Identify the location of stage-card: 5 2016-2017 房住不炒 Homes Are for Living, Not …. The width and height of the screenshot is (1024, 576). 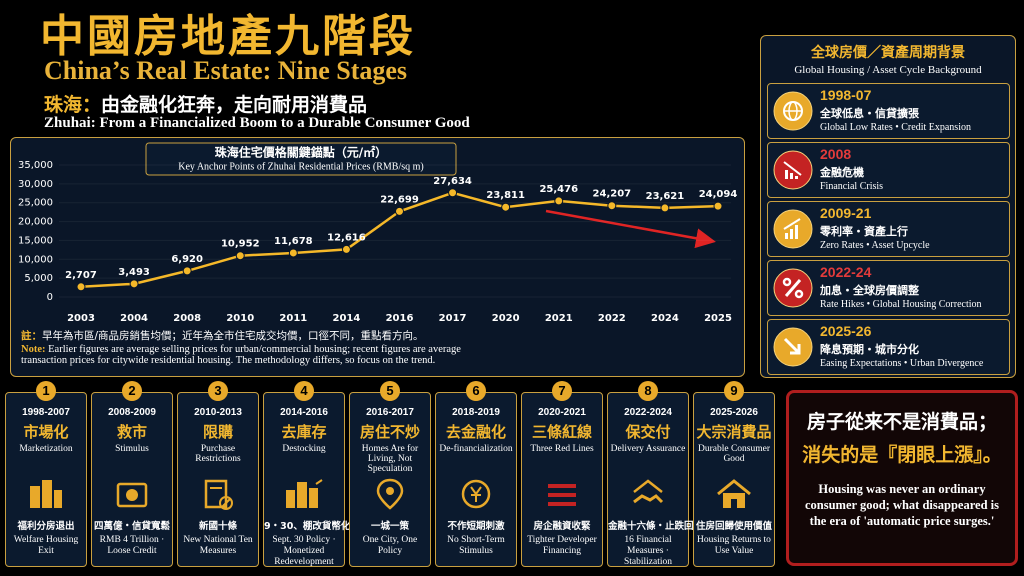
(390, 474).